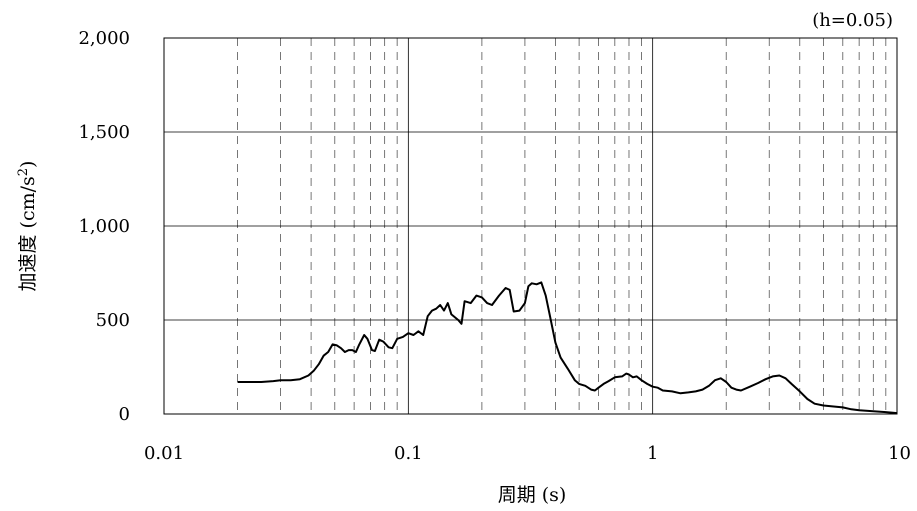 The height and width of the screenshot is (511, 917). I want to click on y-tick-labels: 0 500 1,000 1,500 2,000, so click(104, 226).